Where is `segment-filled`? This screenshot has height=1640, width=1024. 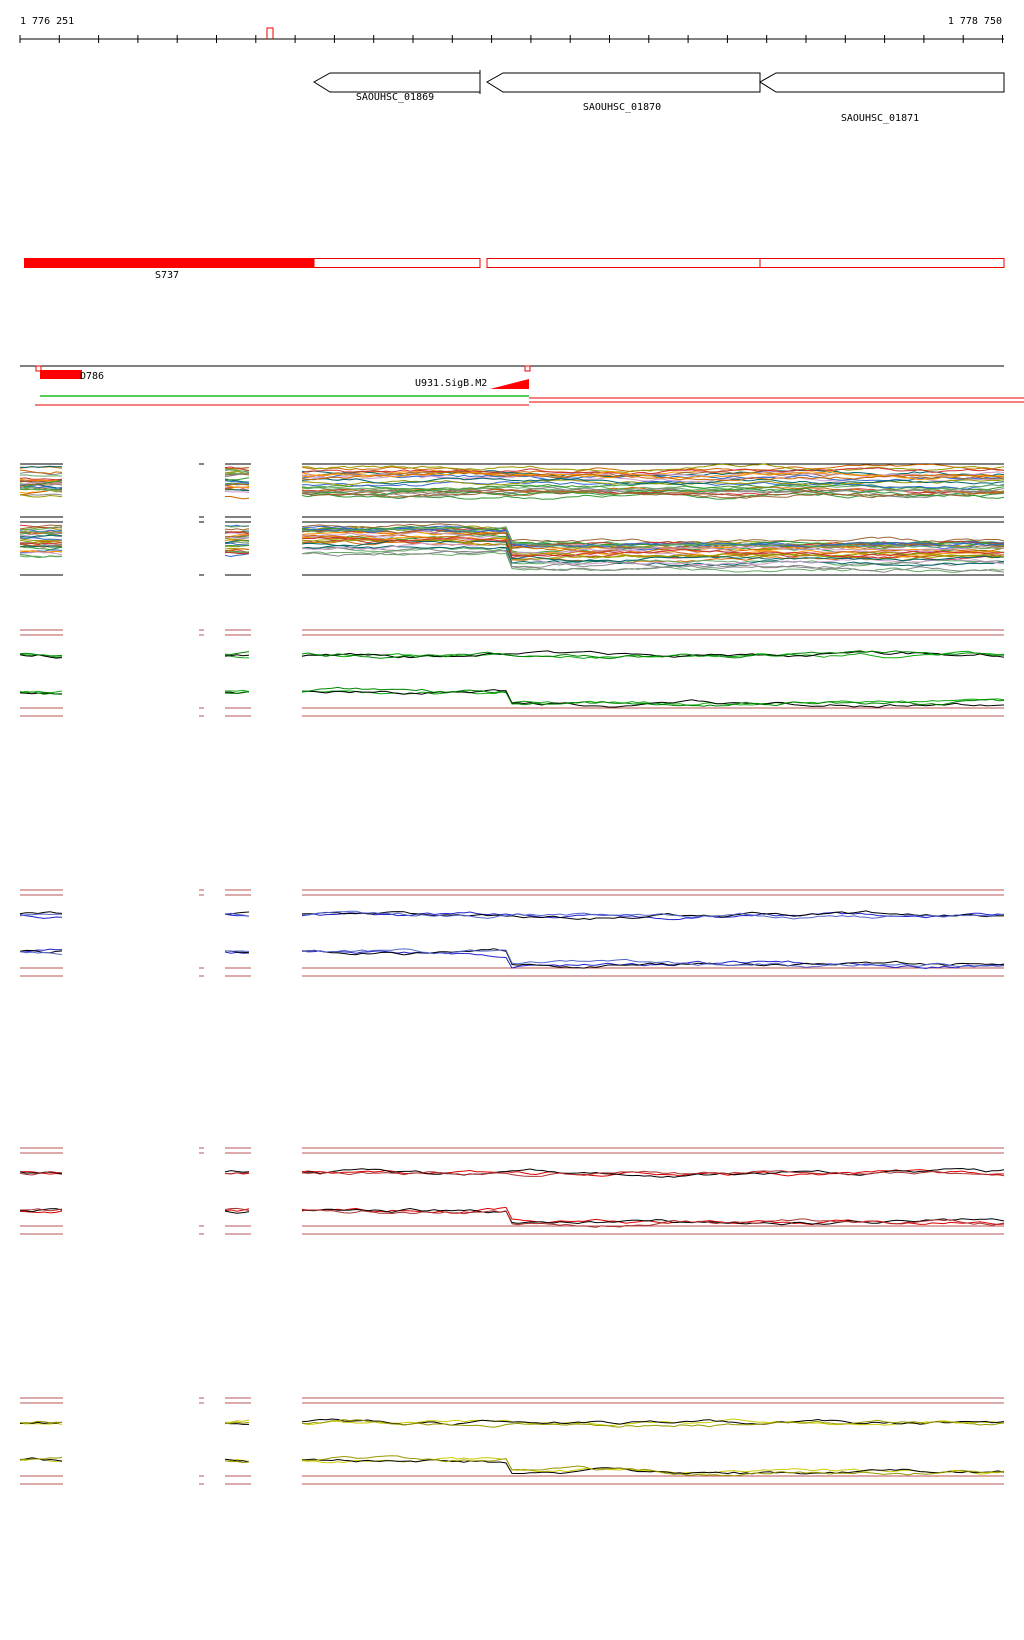 segment-filled is located at coordinates (169, 263).